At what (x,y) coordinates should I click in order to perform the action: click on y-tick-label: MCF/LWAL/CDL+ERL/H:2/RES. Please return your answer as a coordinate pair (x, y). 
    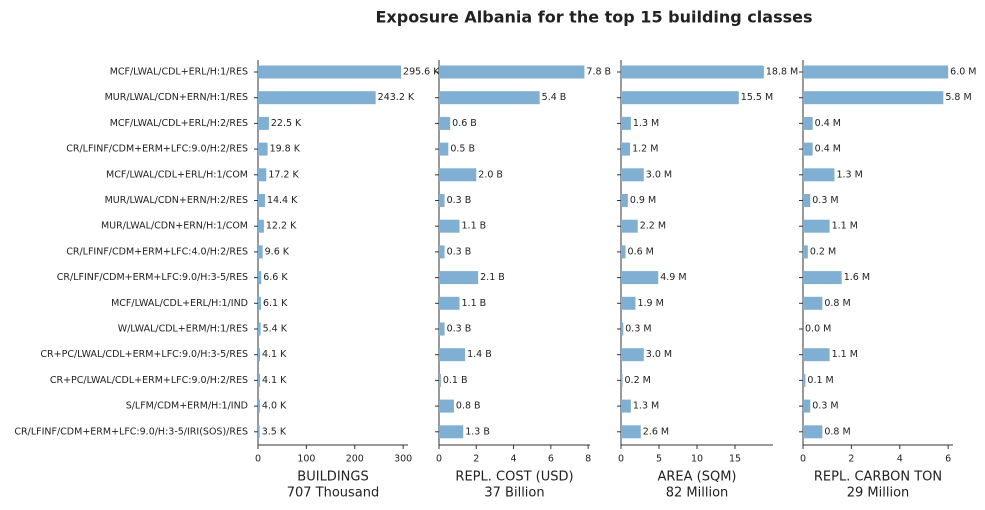
    Looking at the image, I should click on (179, 123).